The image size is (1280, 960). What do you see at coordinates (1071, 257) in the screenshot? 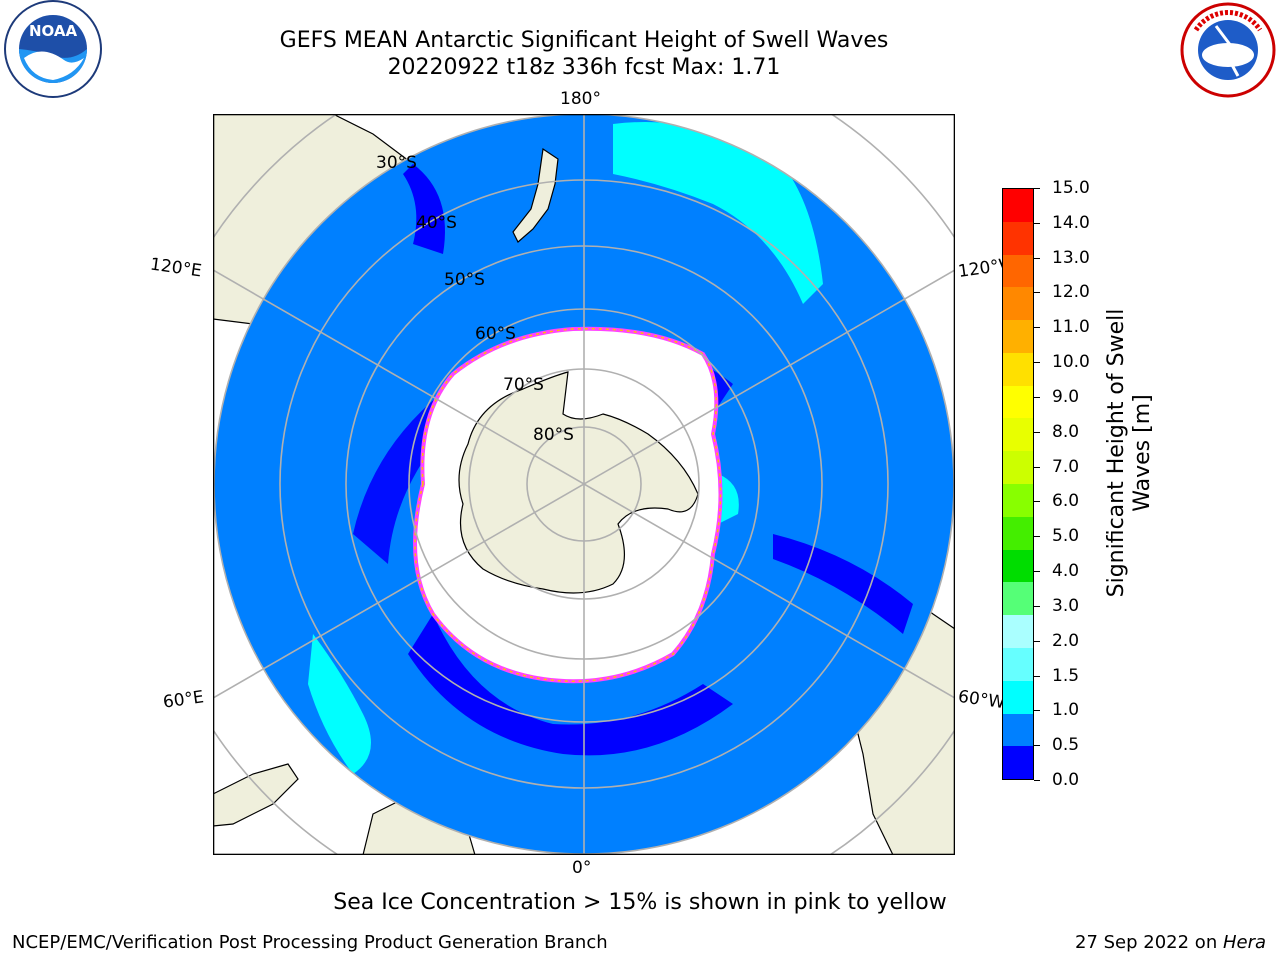
I see `colorbar-tick-label: 13.0` at bounding box center [1071, 257].